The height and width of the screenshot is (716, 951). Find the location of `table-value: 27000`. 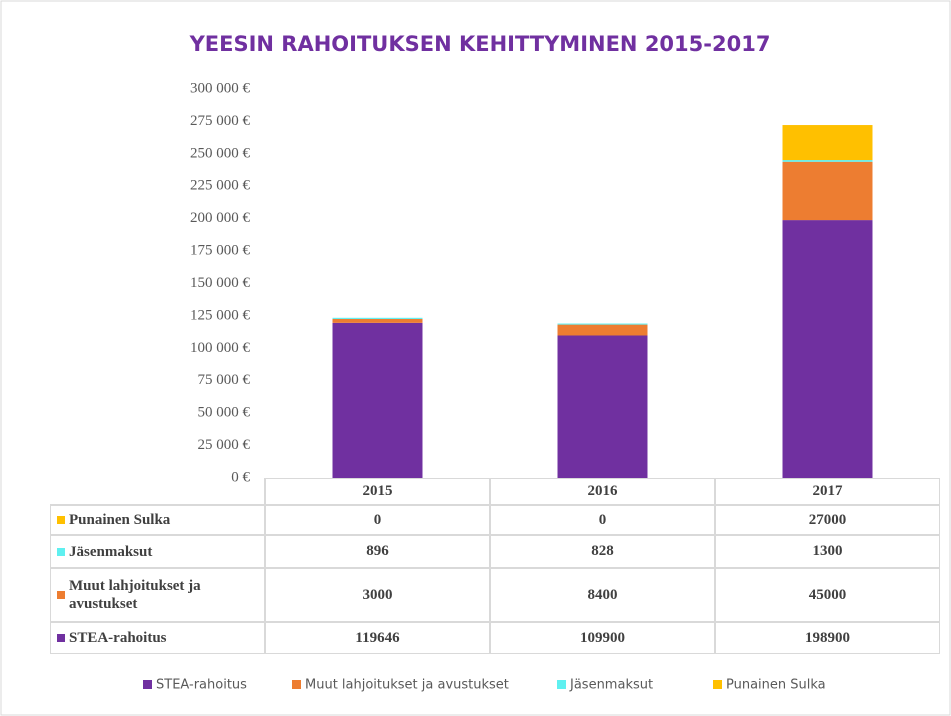

table-value: 27000 is located at coordinates (827, 520).